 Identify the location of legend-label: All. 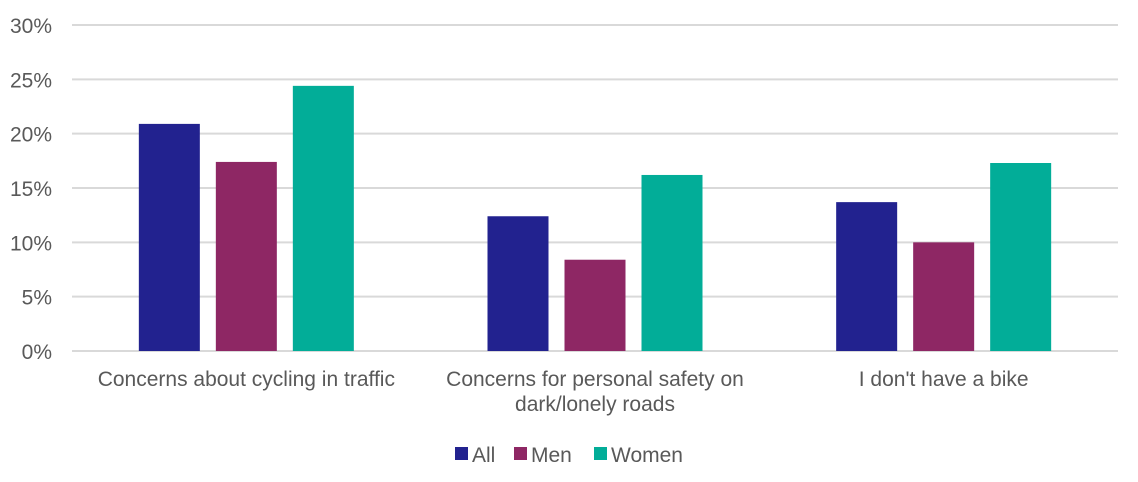
(483, 455).